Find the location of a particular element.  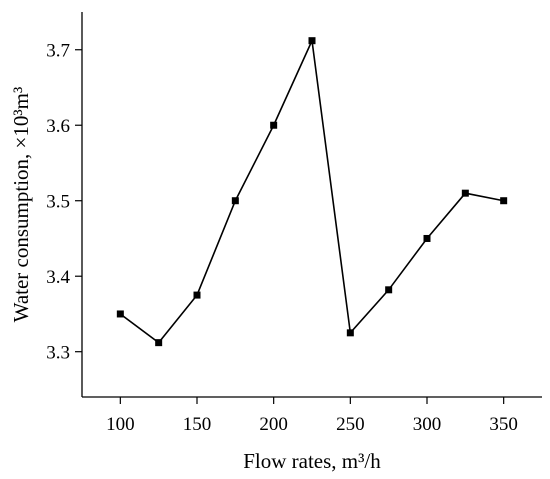

x-tick-label: 100 is located at coordinates (120, 424).